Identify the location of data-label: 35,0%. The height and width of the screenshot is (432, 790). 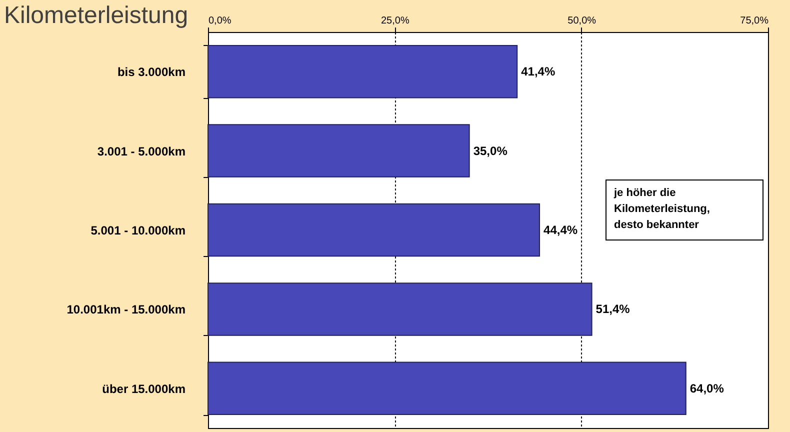
(490, 151).